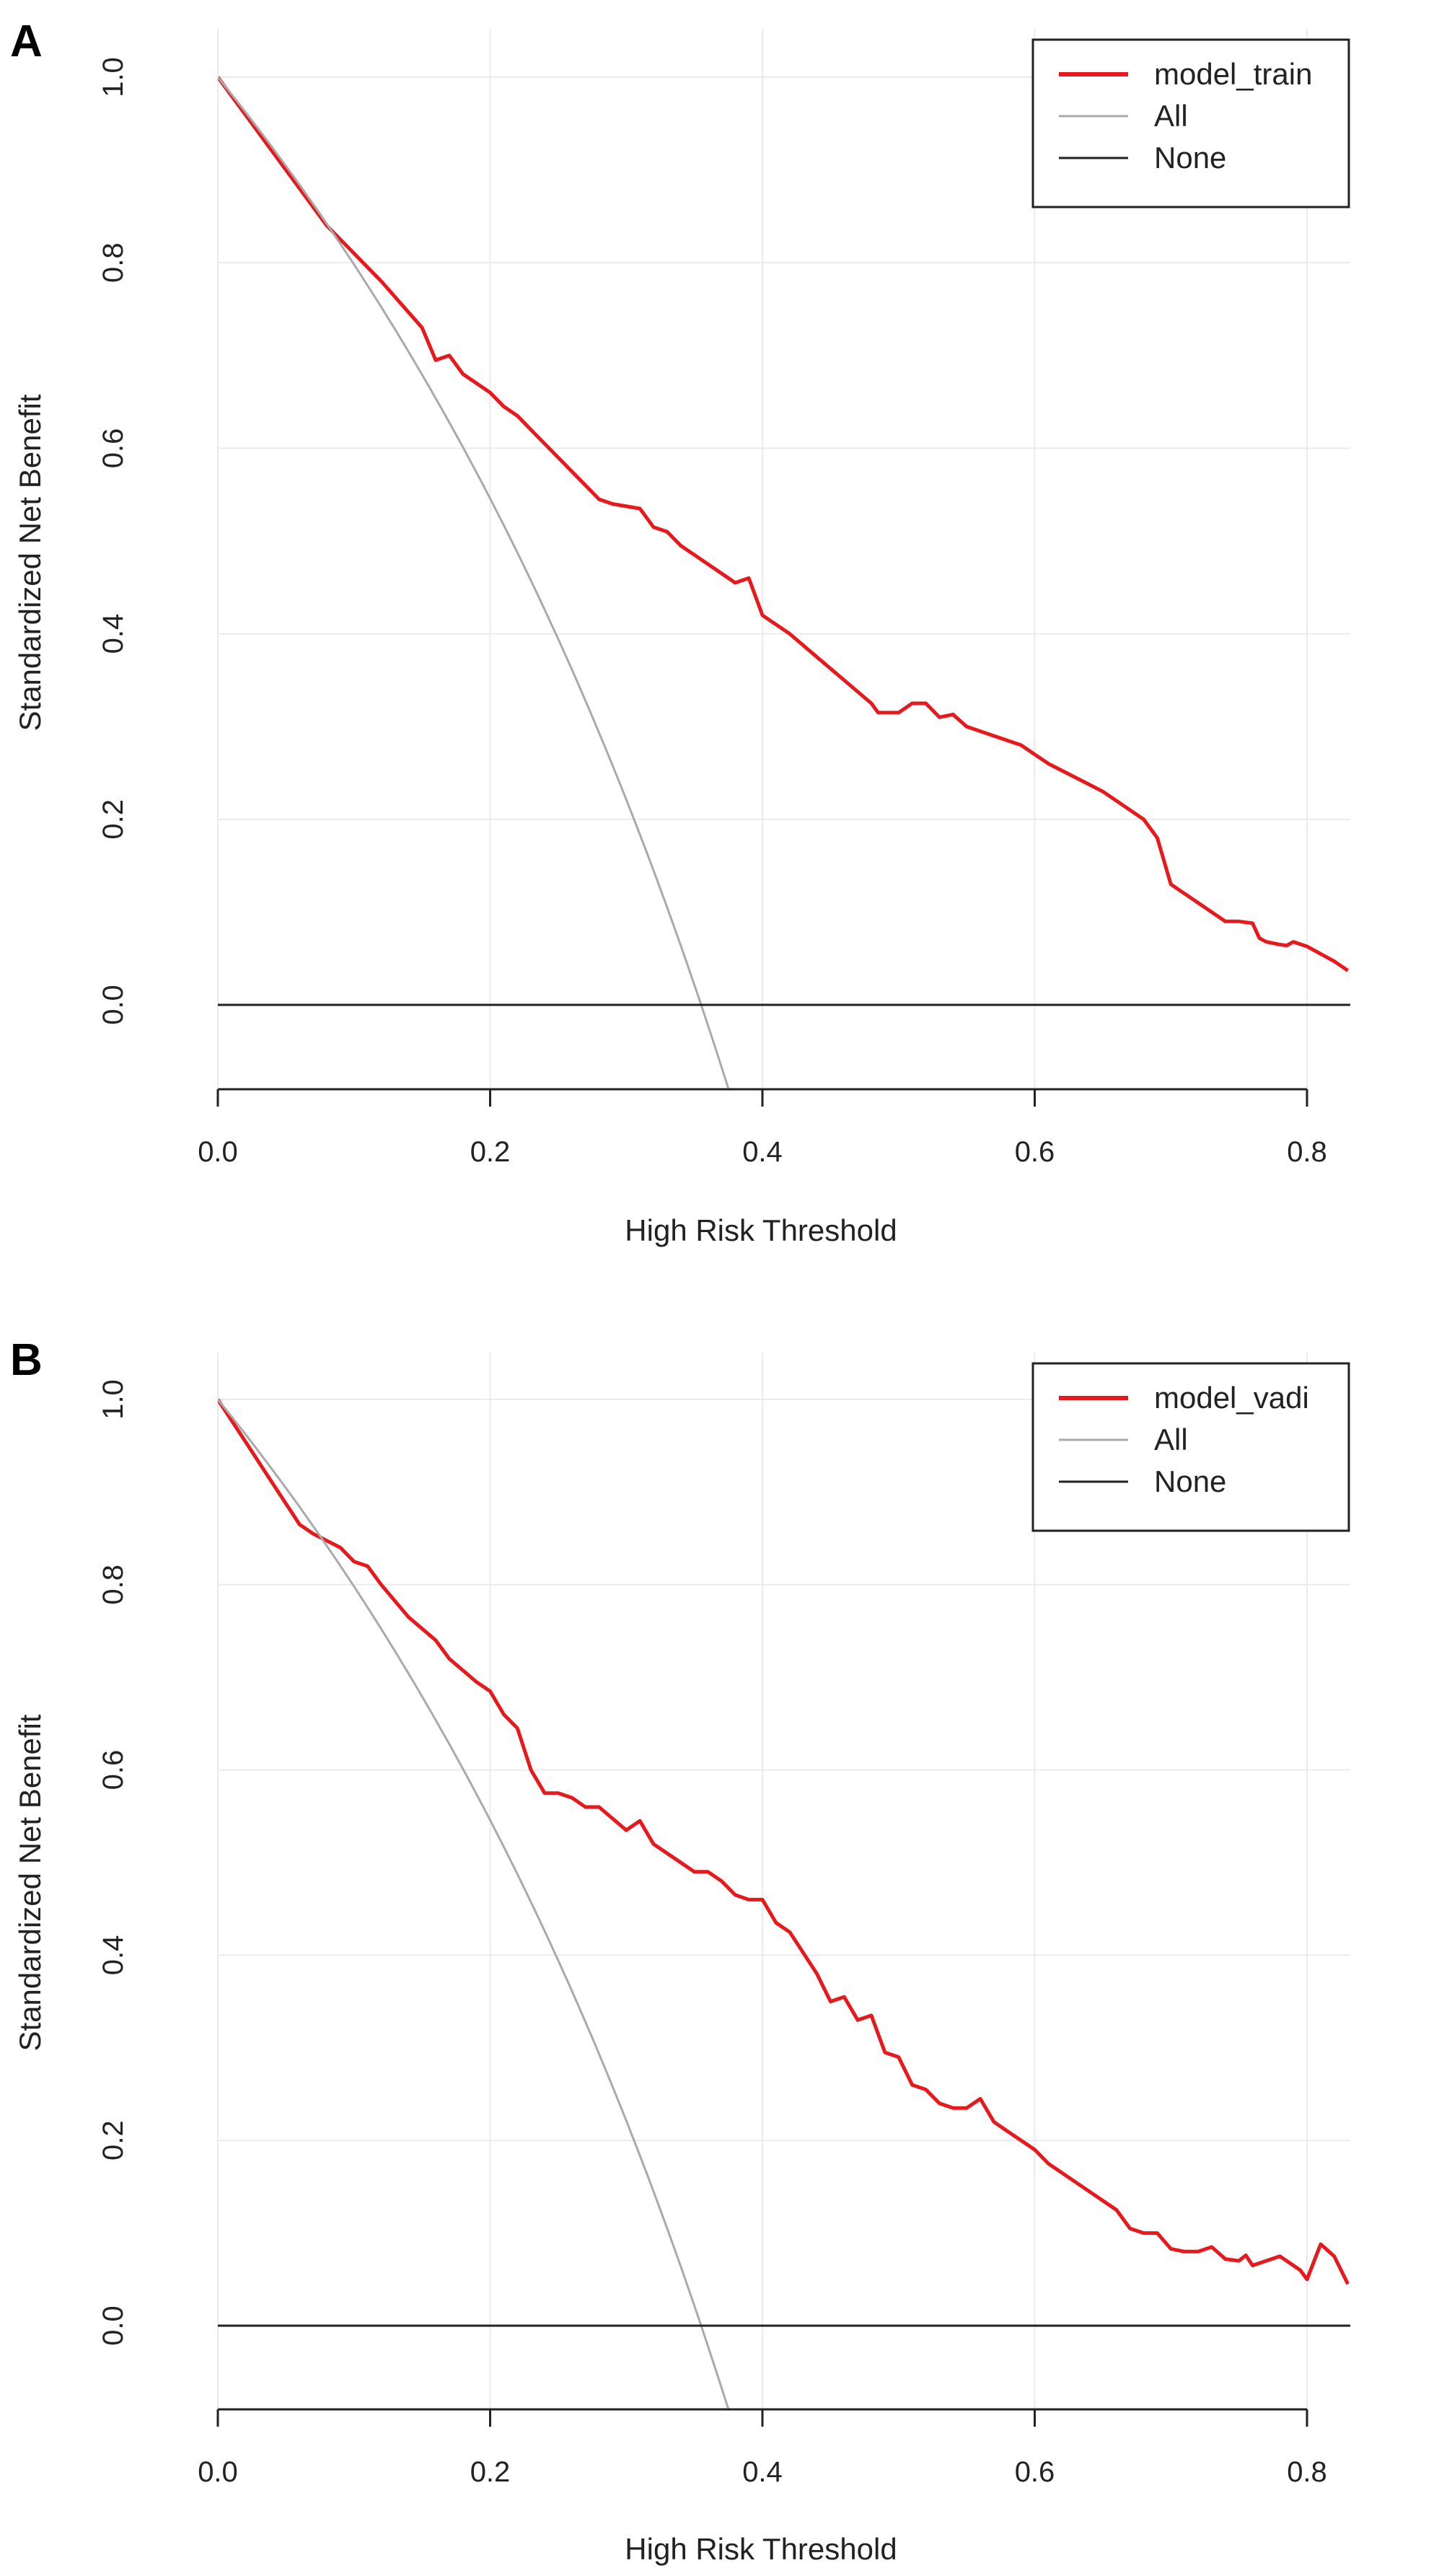  What do you see at coordinates (1231, 1398) in the screenshot?
I see `legend-label: model_vadi` at bounding box center [1231, 1398].